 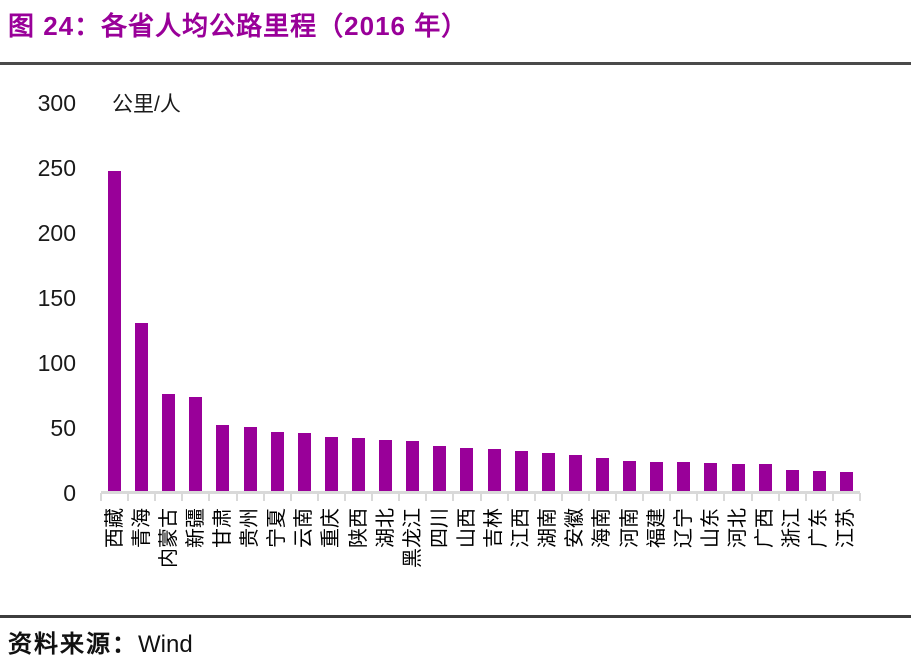 What do you see at coordinates (63, 428) in the screenshot?
I see `y-axis-label: 50` at bounding box center [63, 428].